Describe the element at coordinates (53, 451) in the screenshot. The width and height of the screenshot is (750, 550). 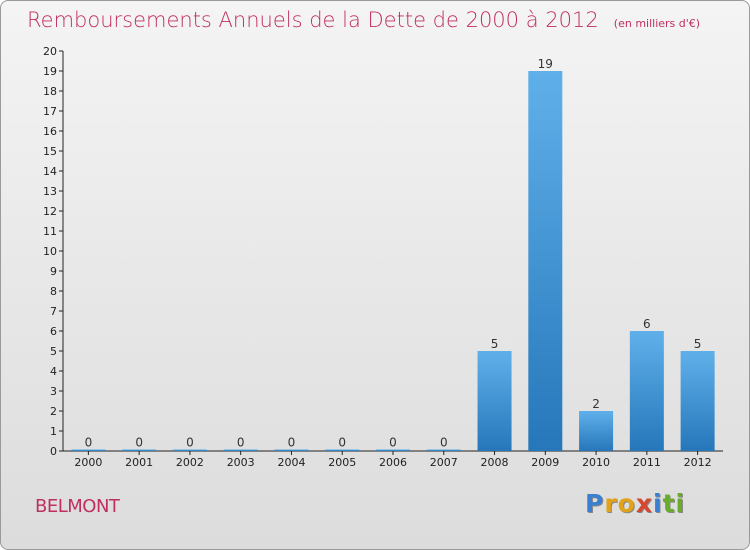
I see `y-tick-label: 0` at that location.